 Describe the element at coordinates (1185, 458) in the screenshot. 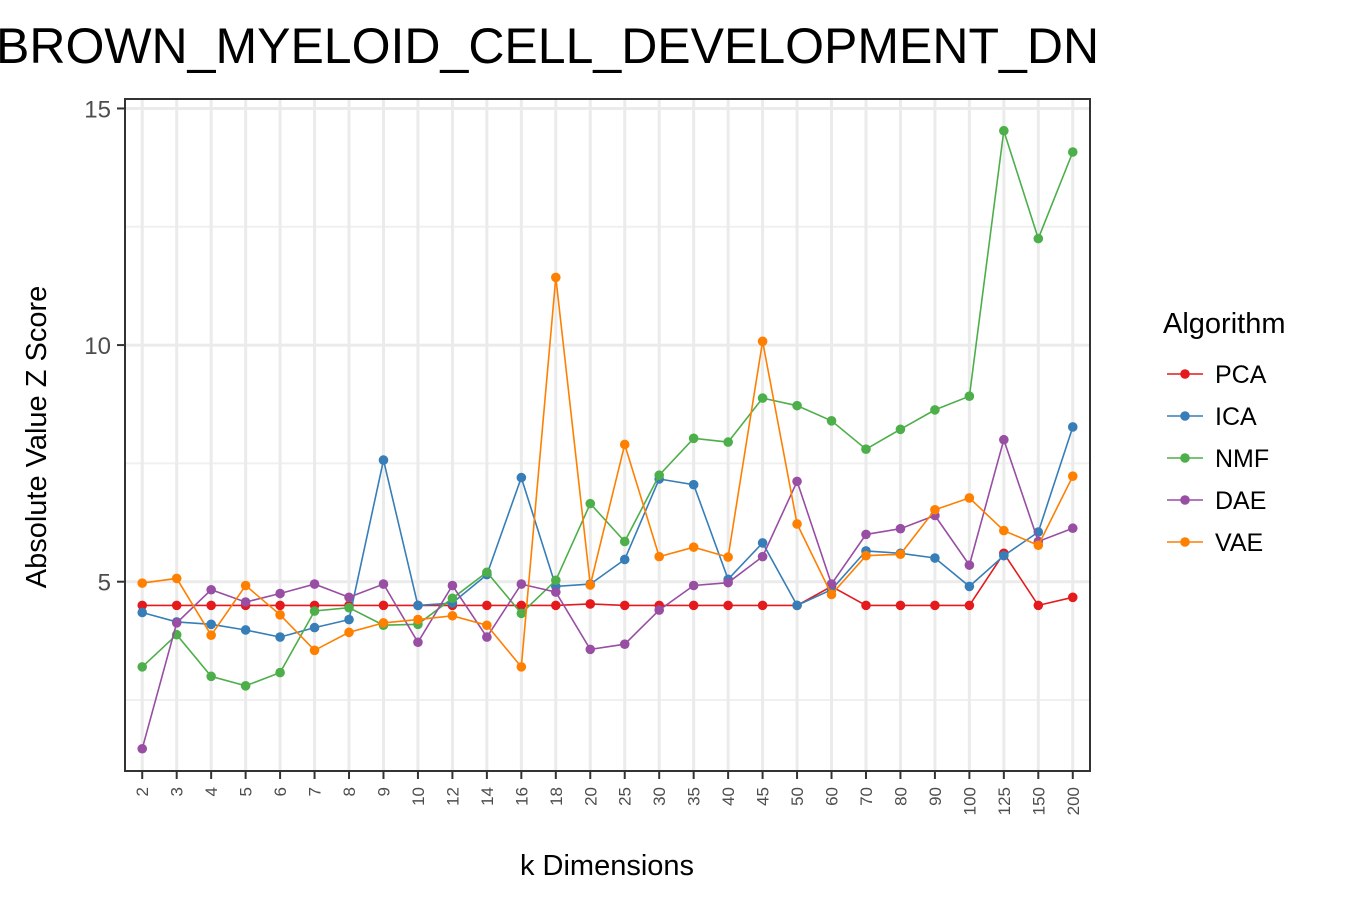

I see `legend-point-nmf` at that location.